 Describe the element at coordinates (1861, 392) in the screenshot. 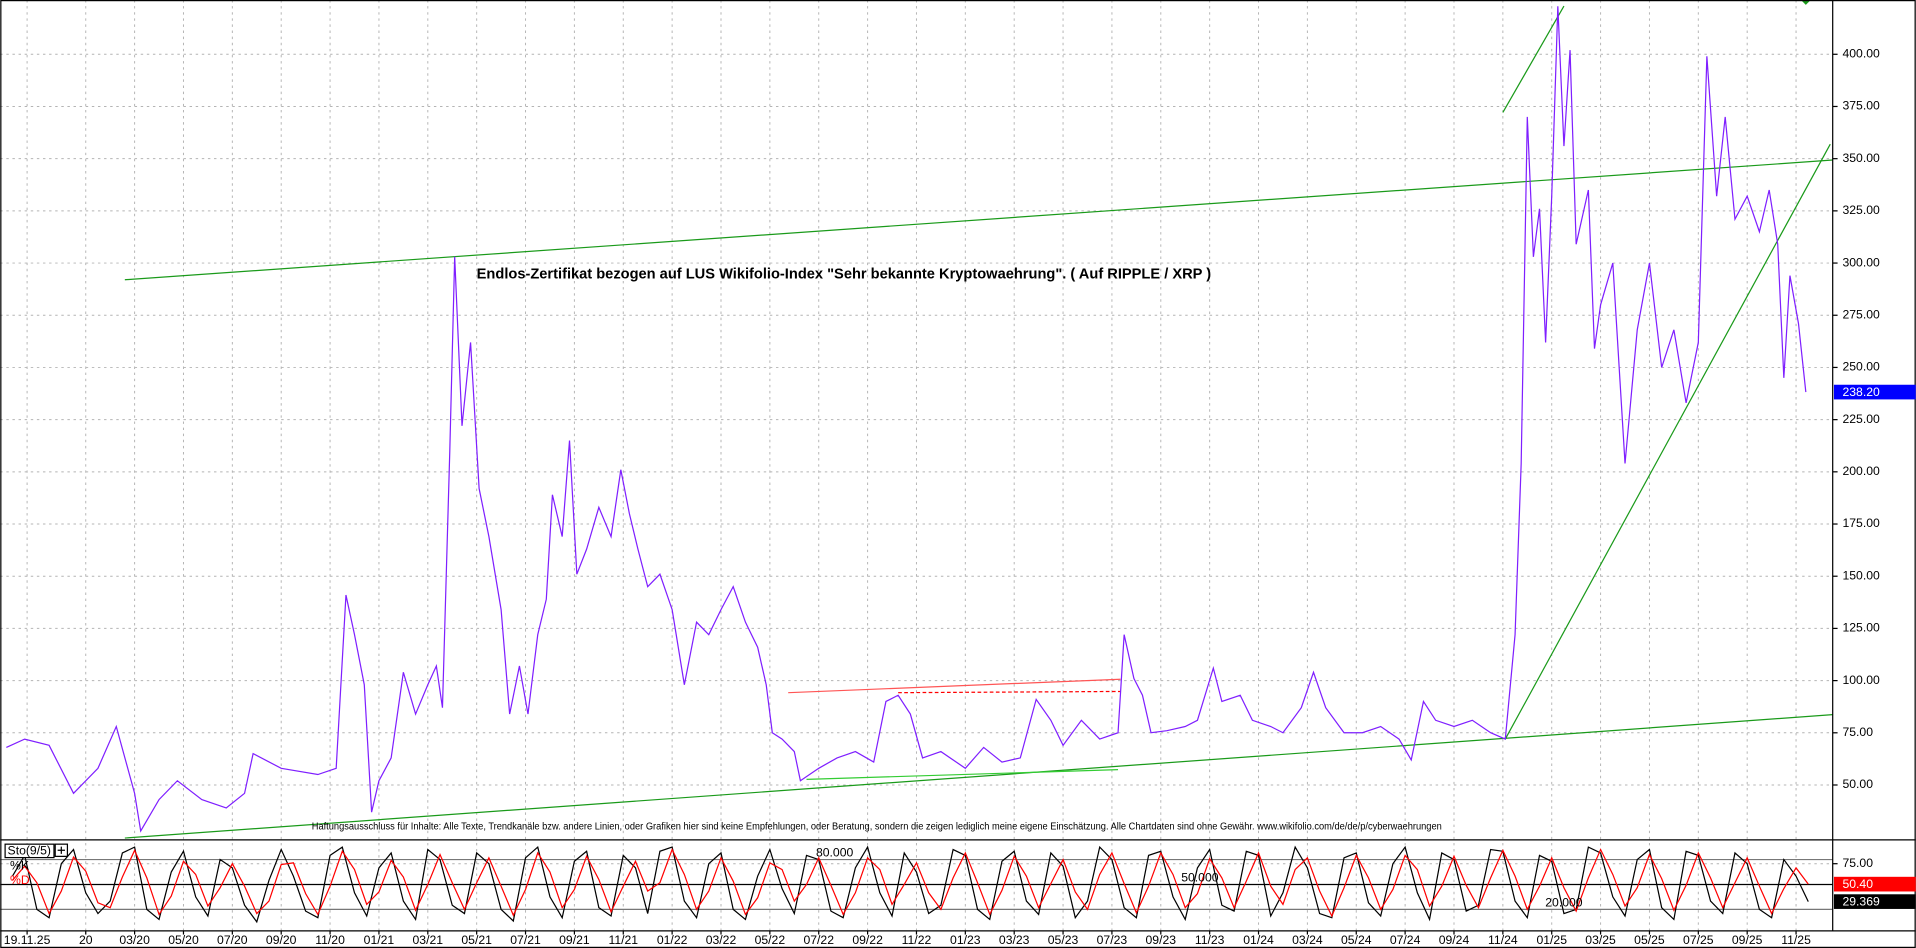

I see `last-value-label: 238.20` at that location.